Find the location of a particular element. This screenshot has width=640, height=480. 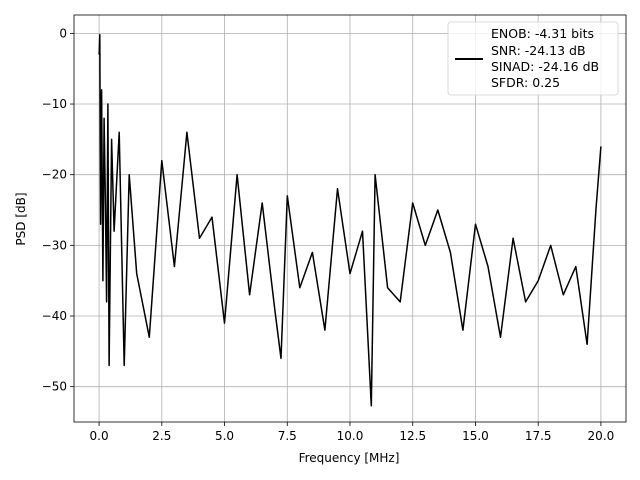

y-tick-label: −40 is located at coordinates (54, 316).